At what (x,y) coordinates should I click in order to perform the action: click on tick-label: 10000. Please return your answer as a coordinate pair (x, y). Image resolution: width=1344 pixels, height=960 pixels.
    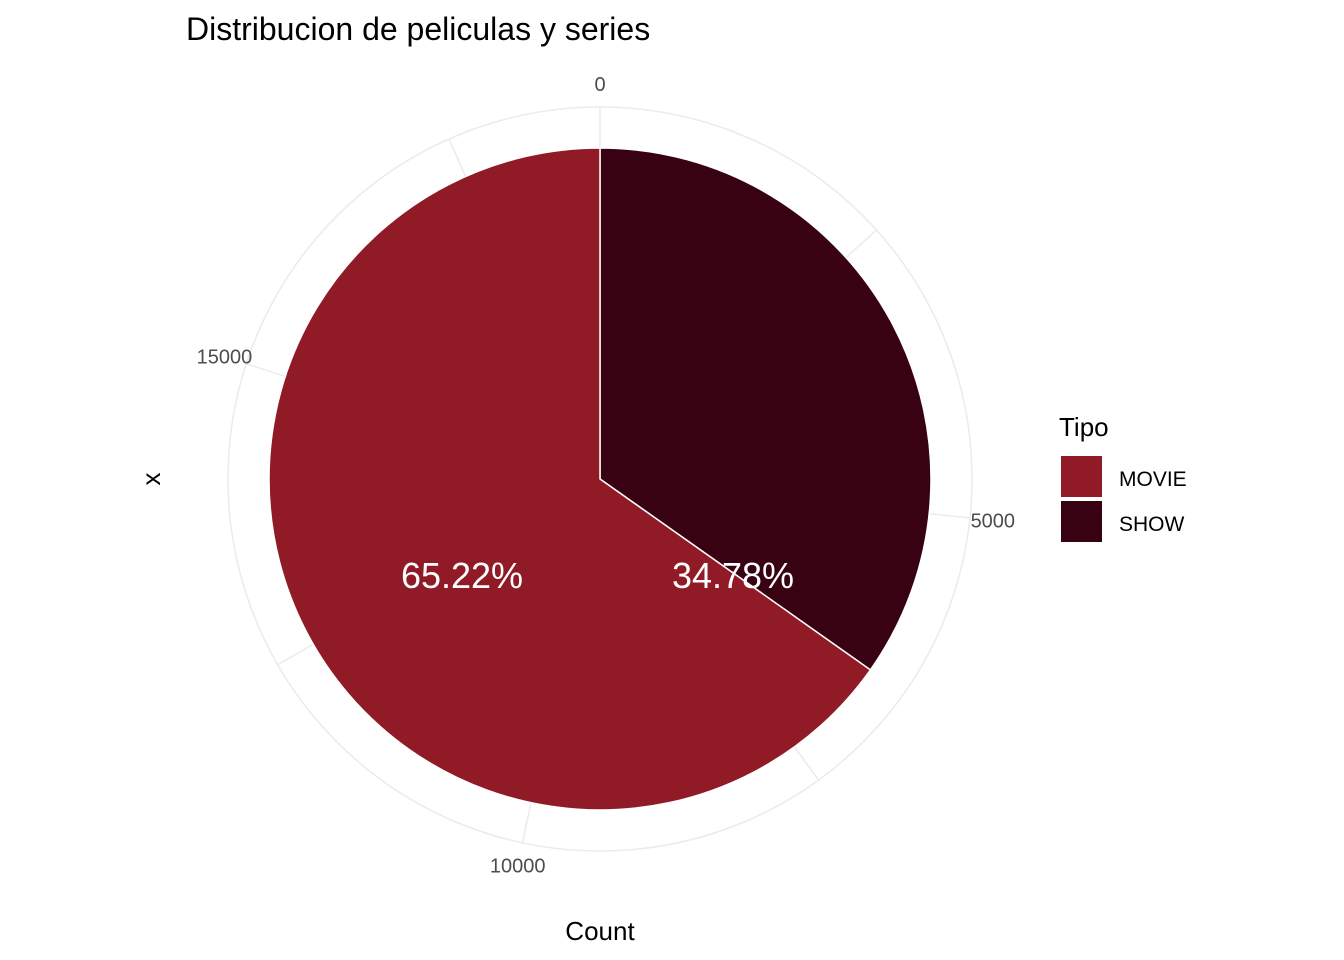
    Looking at the image, I should click on (518, 866).